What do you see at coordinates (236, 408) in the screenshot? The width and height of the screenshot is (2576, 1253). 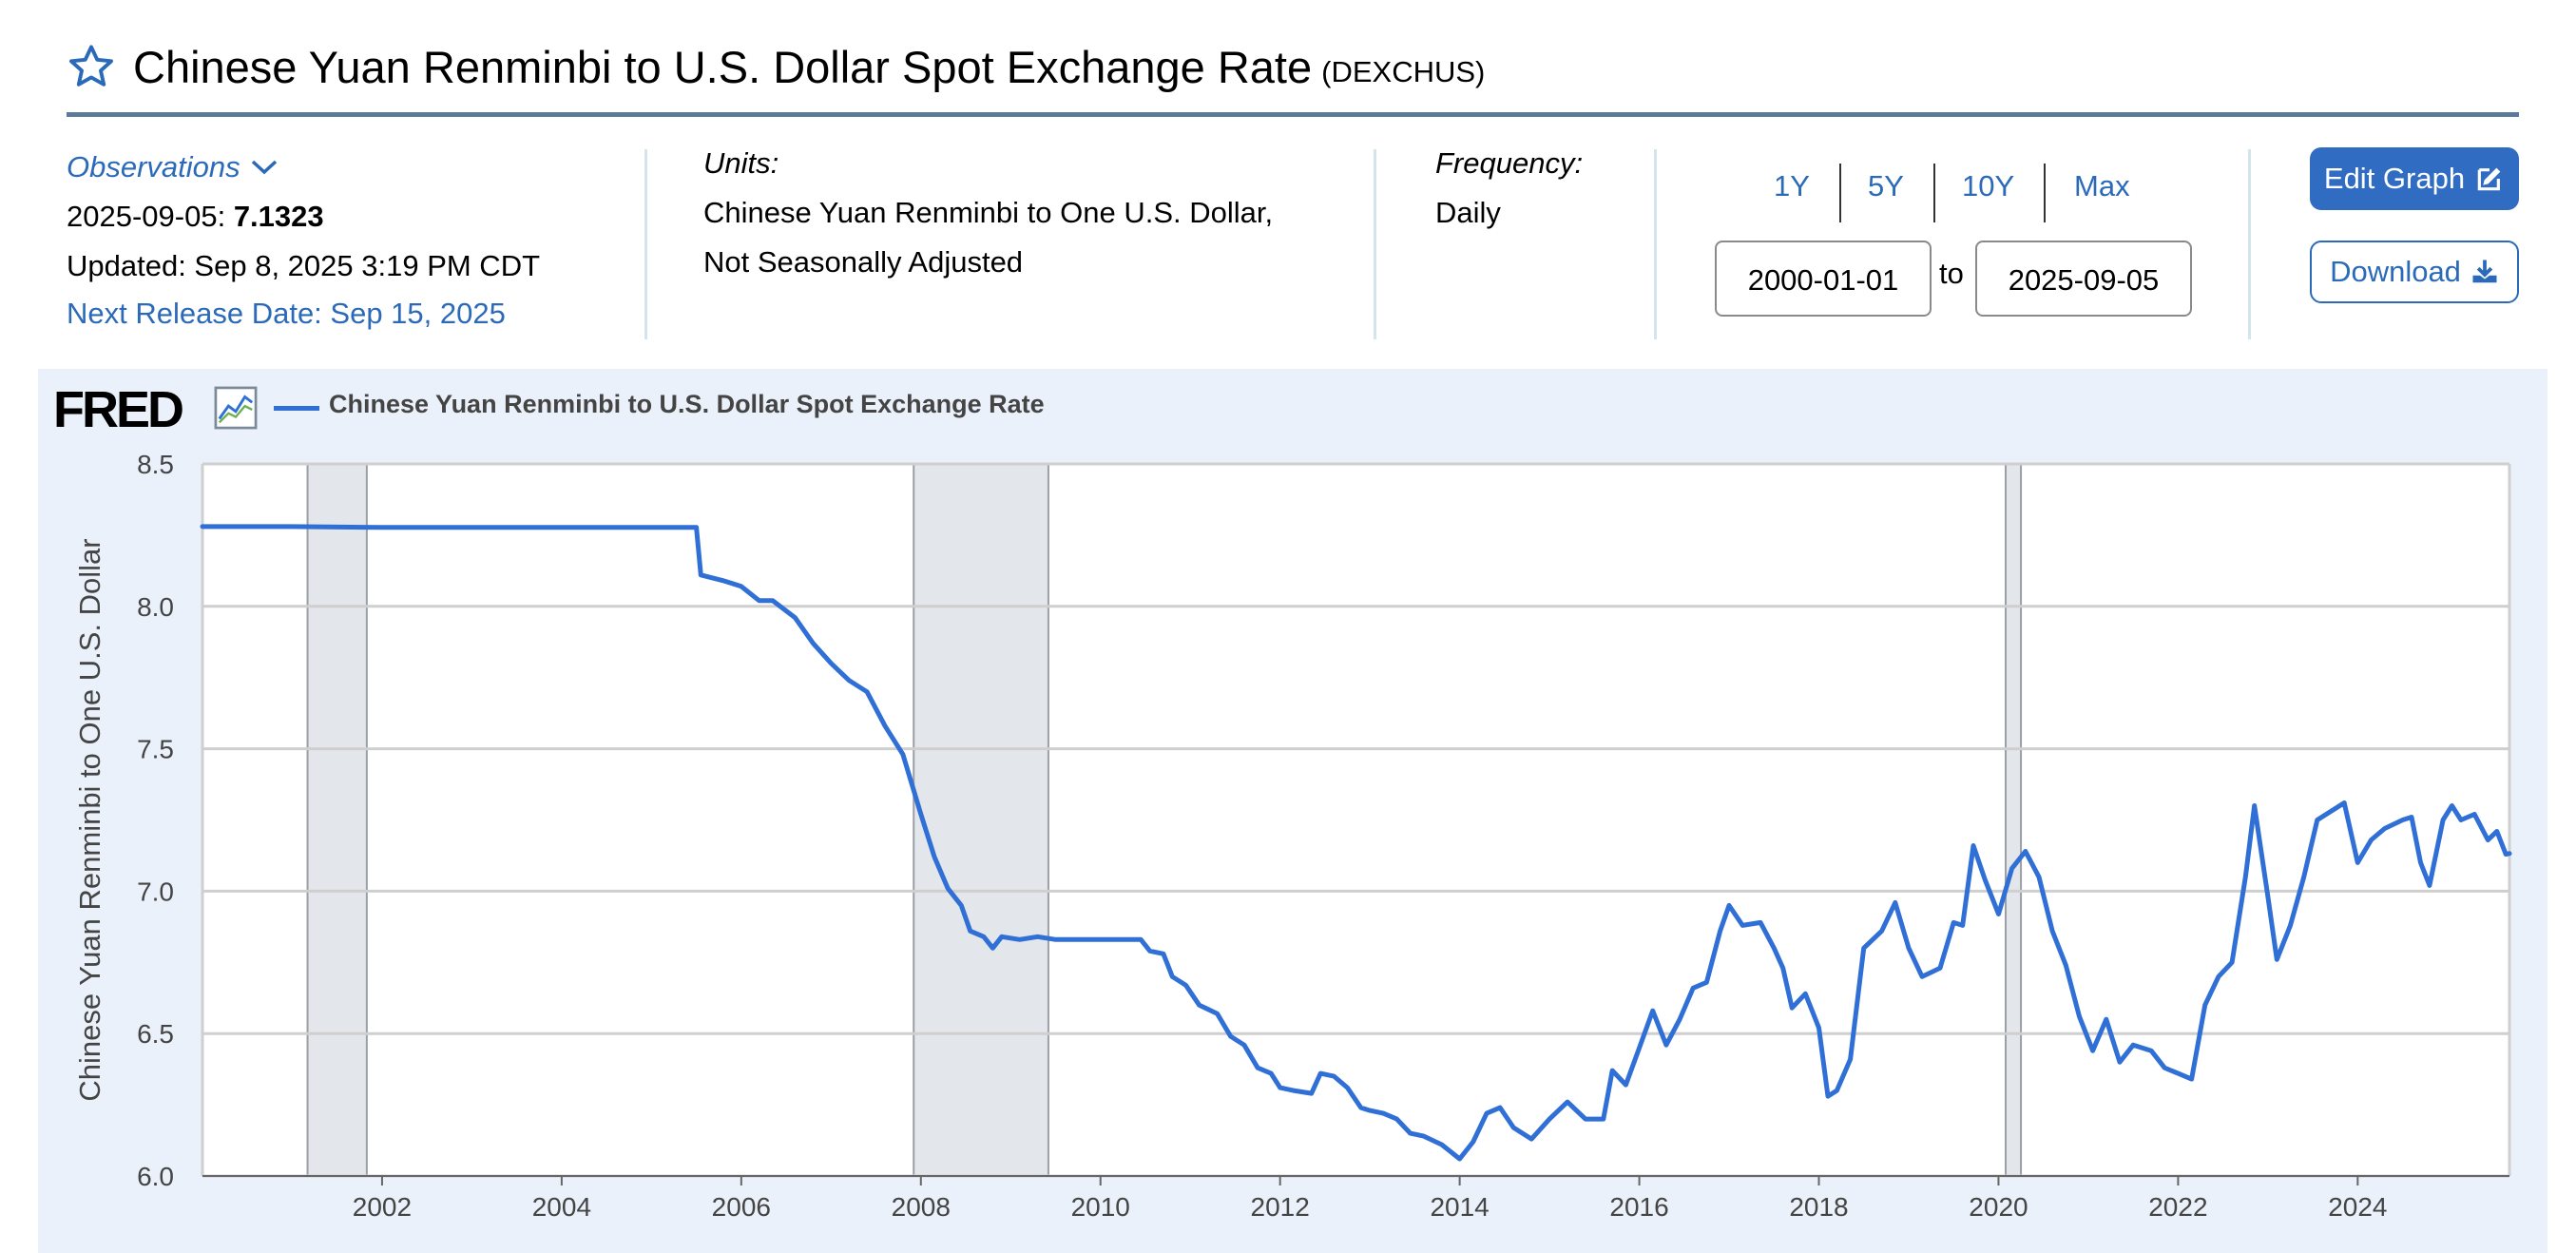 I see `chart-trend-icon` at bounding box center [236, 408].